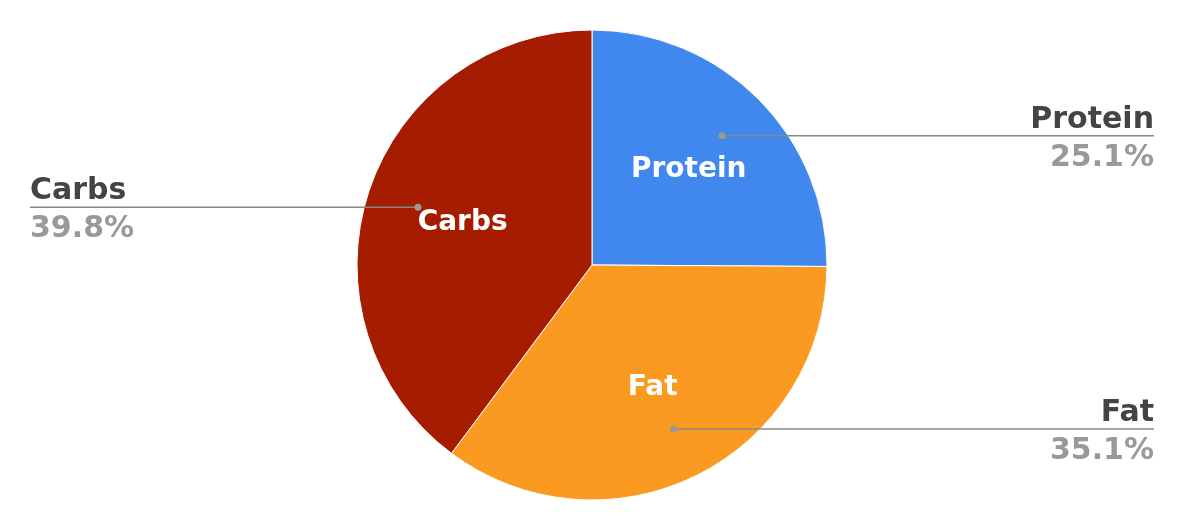 This screenshot has width=1184, height=530. What do you see at coordinates (82, 227) in the screenshot?
I see `data-label: 39.8%` at bounding box center [82, 227].